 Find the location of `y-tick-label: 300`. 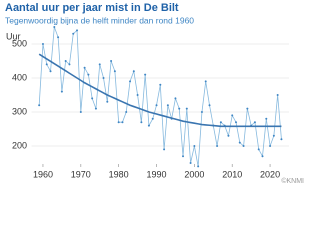

y-tick-label: 300 is located at coordinates (19, 111).